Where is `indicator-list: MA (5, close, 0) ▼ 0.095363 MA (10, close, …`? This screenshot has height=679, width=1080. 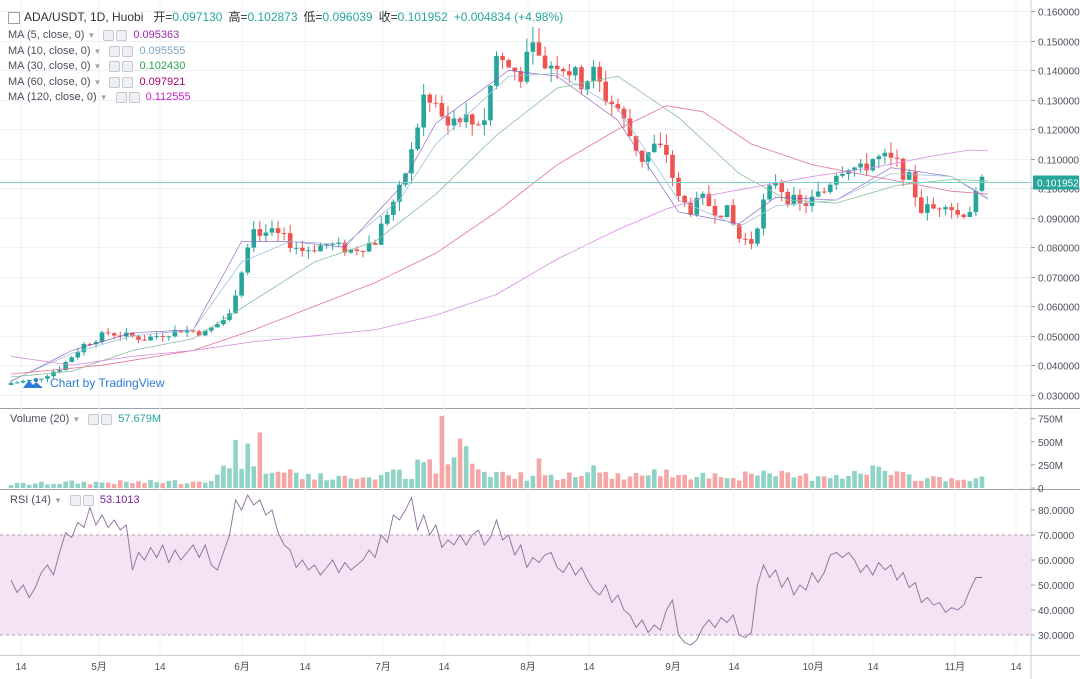 indicator-list: MA (5, close, 0) ▼ 0.095363 MA (10, close, … is located at coordinates (285, 67).